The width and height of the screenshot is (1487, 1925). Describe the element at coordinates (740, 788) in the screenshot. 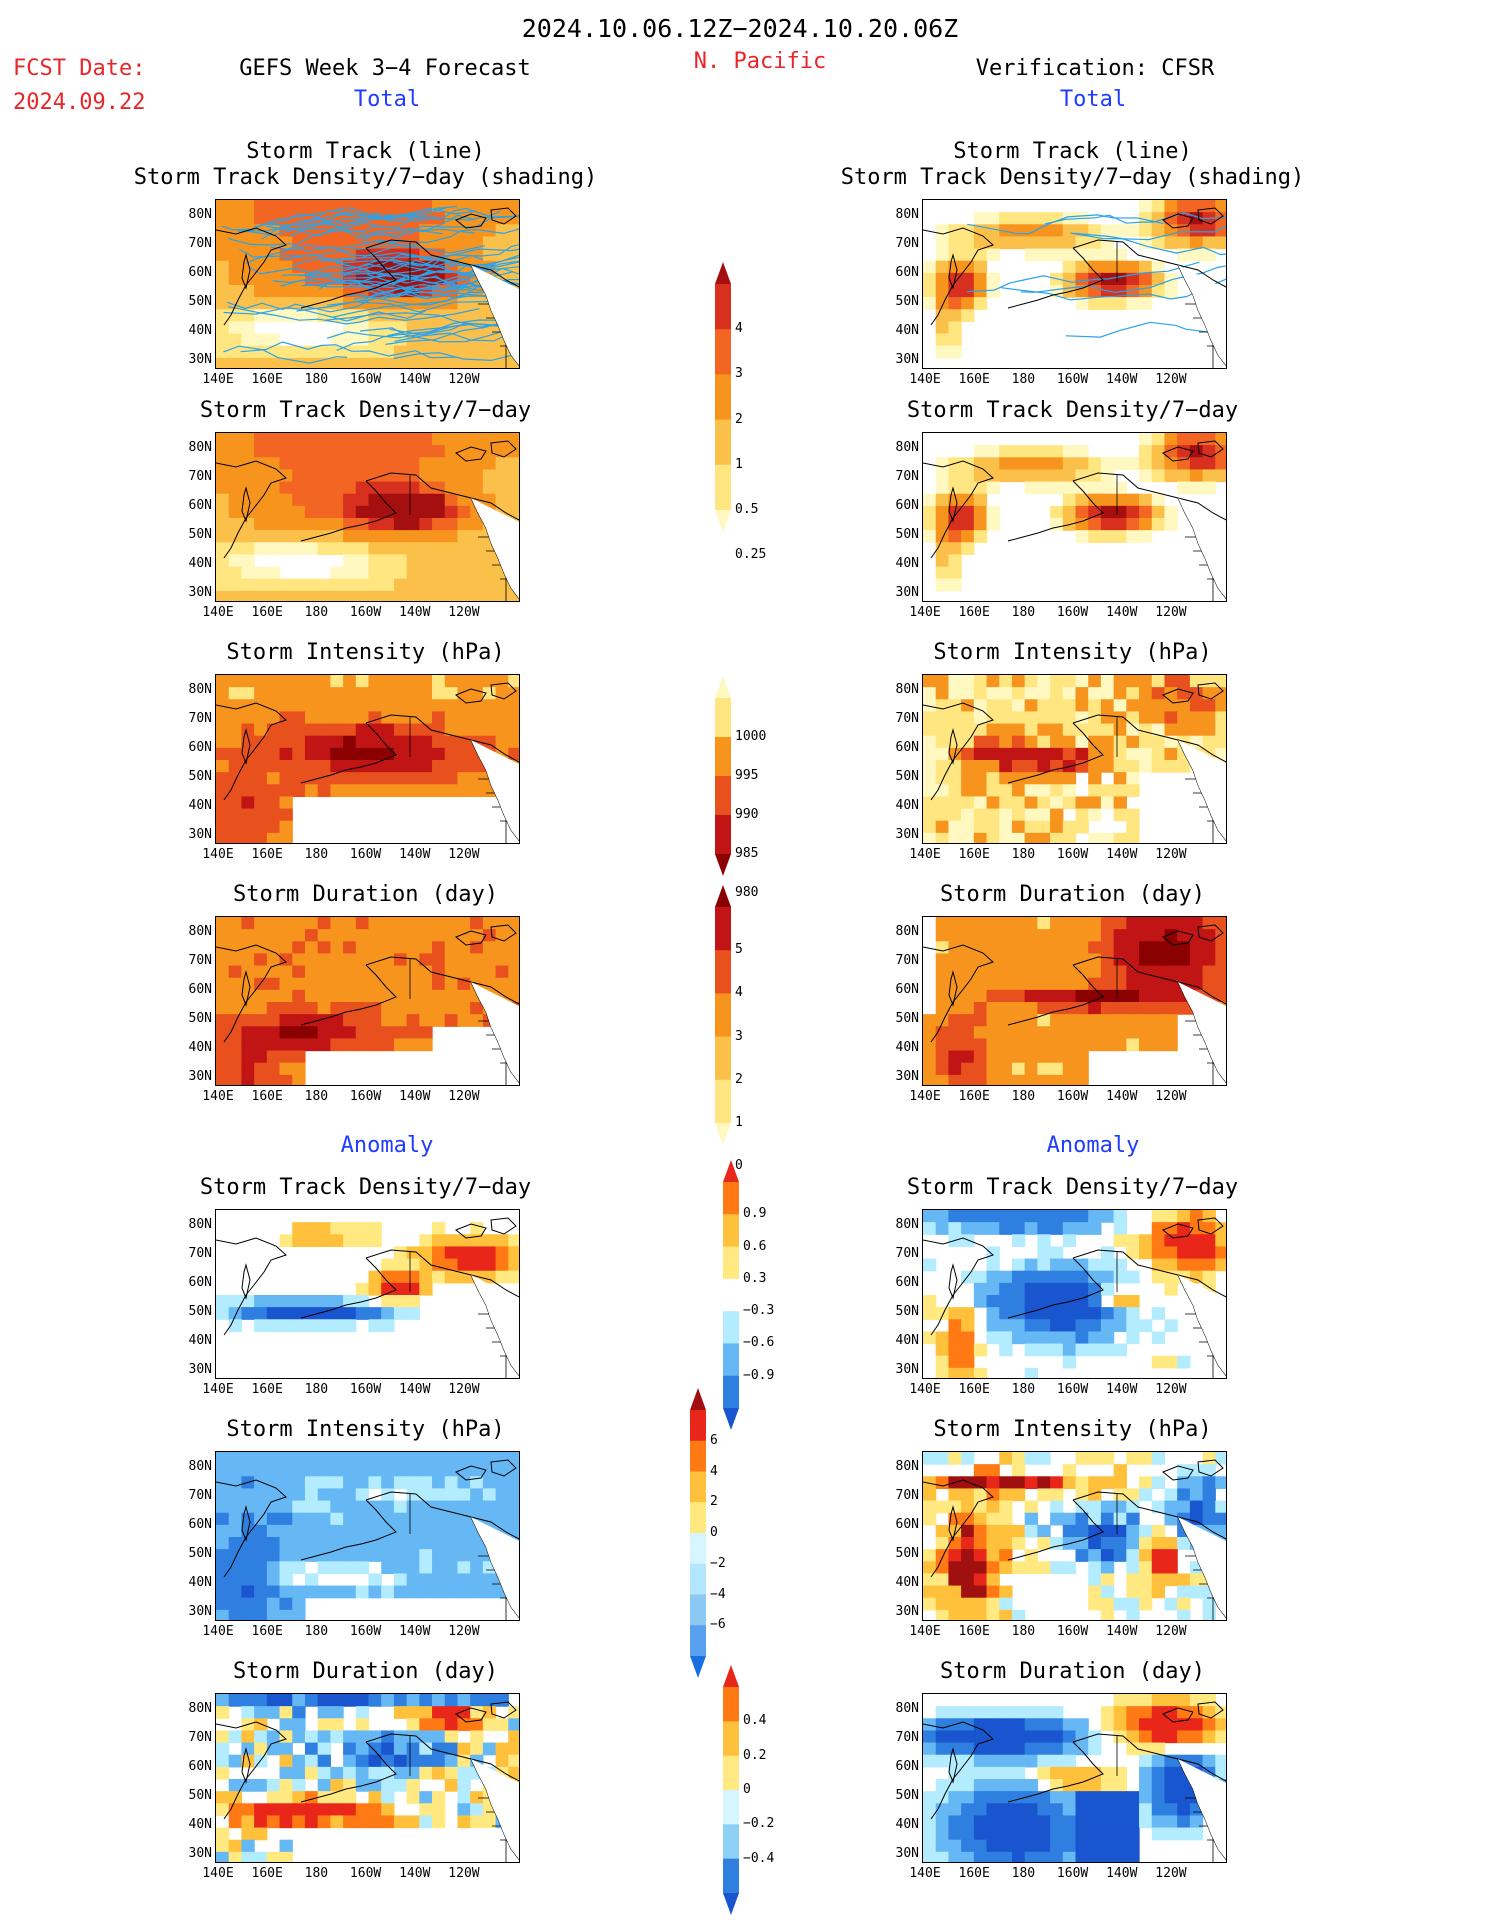

I see `colorbar-intensity-total: 1000 995 990 985 980` at that location.